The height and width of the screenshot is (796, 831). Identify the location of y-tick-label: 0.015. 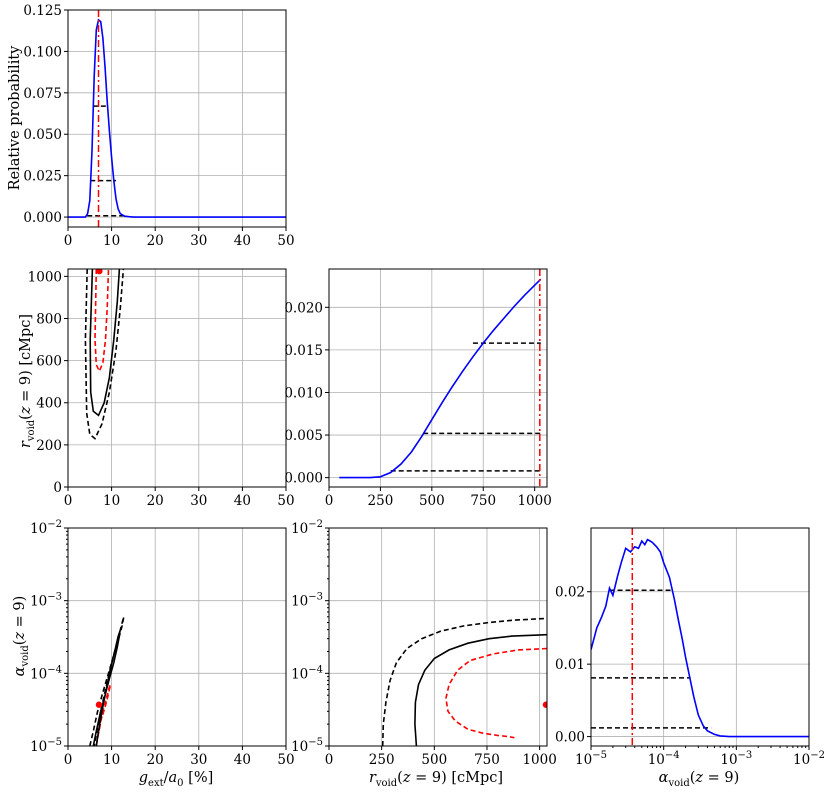
(303, 351).